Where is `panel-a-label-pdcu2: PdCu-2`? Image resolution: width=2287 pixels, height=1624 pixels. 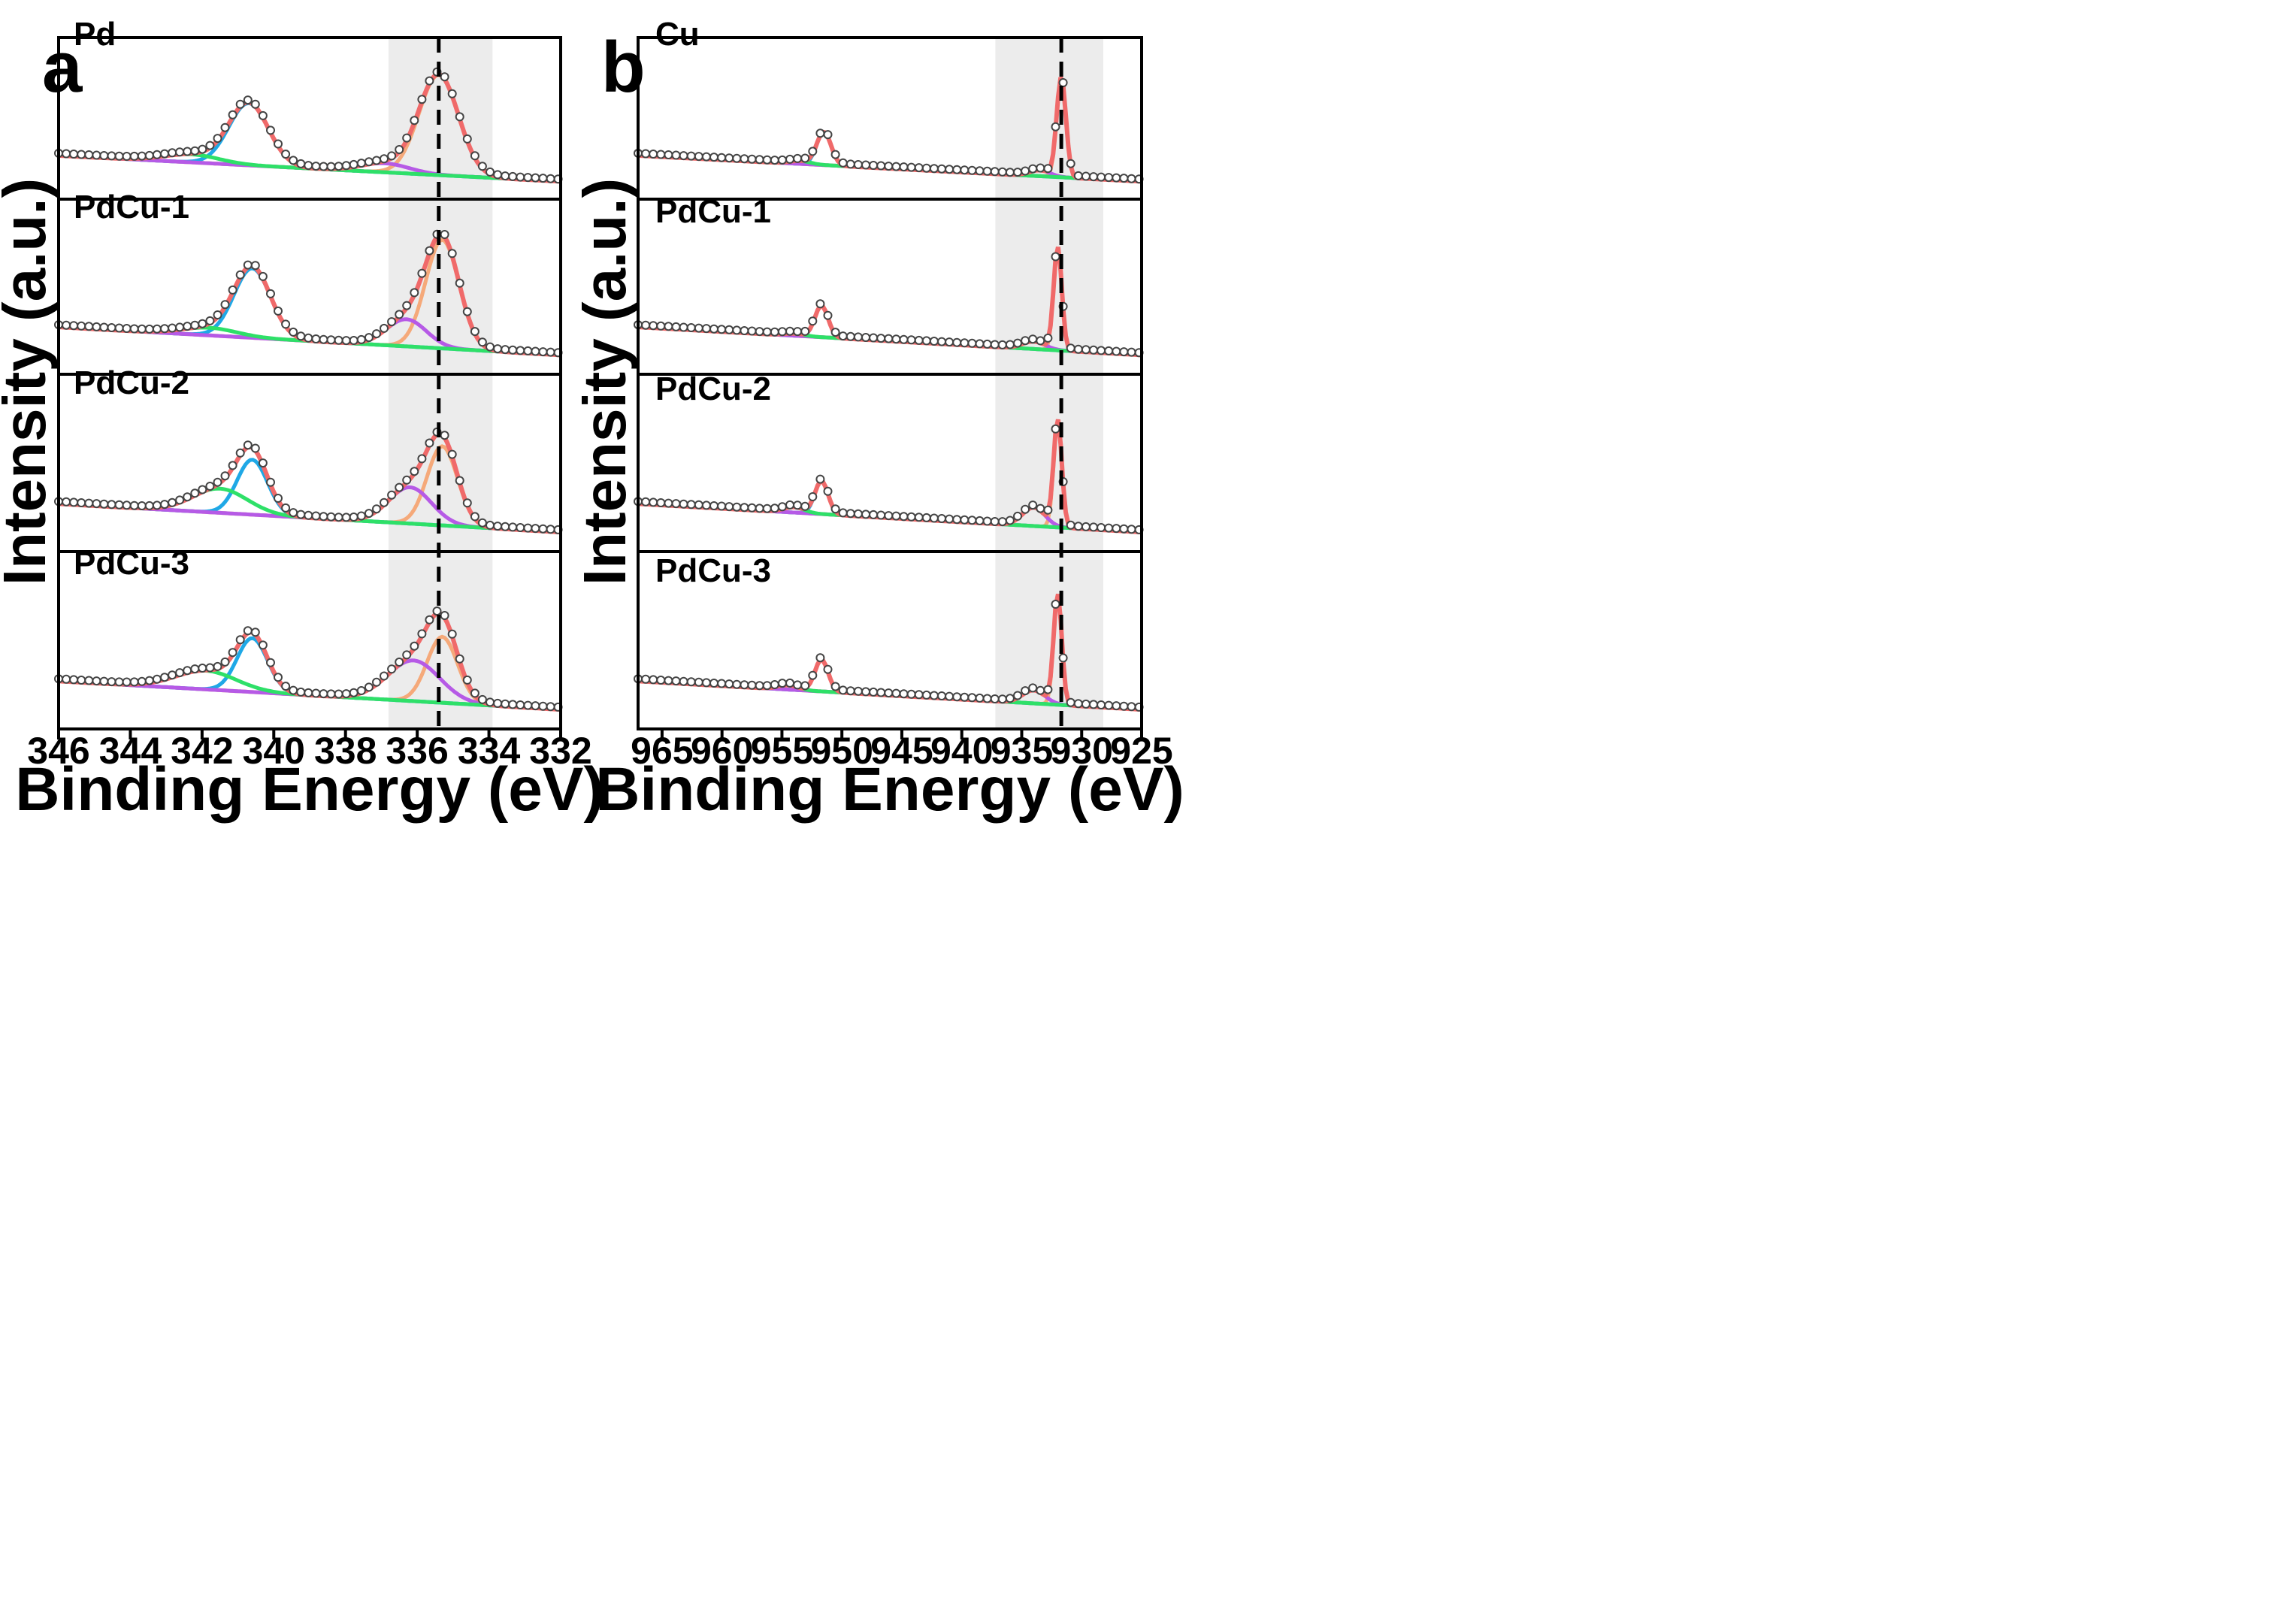
panel-a-label-pdcu2: PdCu-2 is located at coordinates (131, 382).